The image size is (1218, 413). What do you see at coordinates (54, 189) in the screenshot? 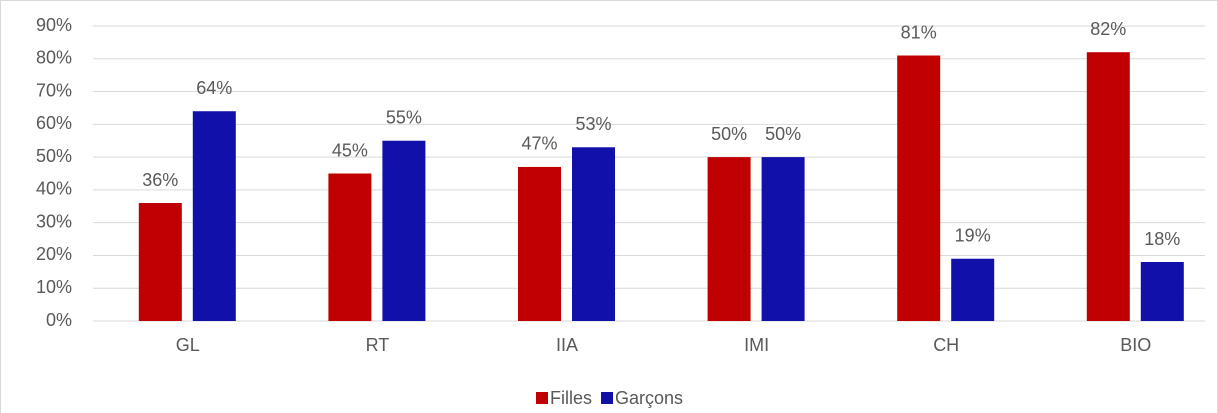
I see `y-tick-label: 40%` at bounding box center [54, 189].